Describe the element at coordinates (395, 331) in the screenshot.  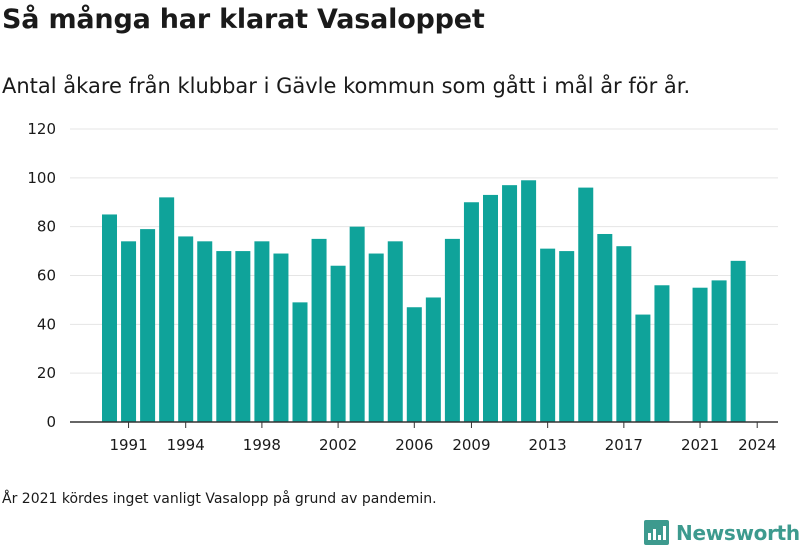
I see `bar-2005` at that location.